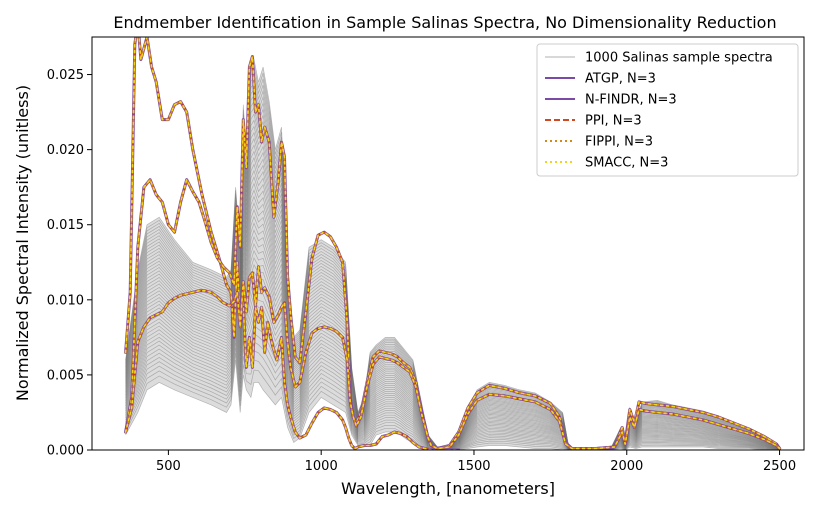 This screenshot has width=821, height=513. What do you see at coordinates (679, 58) in the screenshot?
I see `legend-label: 1000 Salinas sample spectra` at bounding box center [679, 58].